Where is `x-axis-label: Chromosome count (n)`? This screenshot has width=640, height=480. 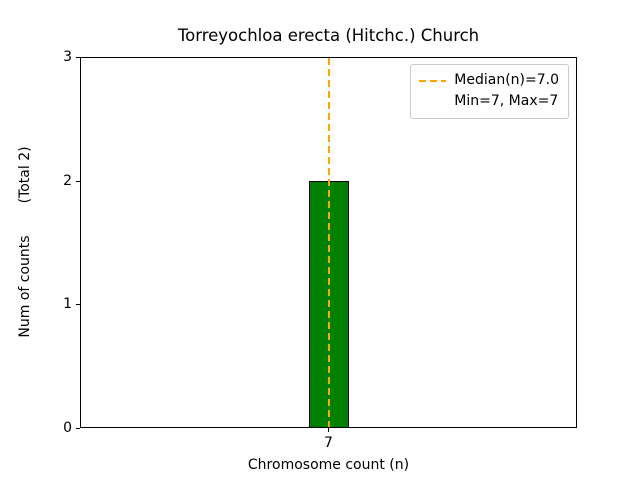 x-axis-label: Chromosome count (n) is located at coordinates (328, 465).